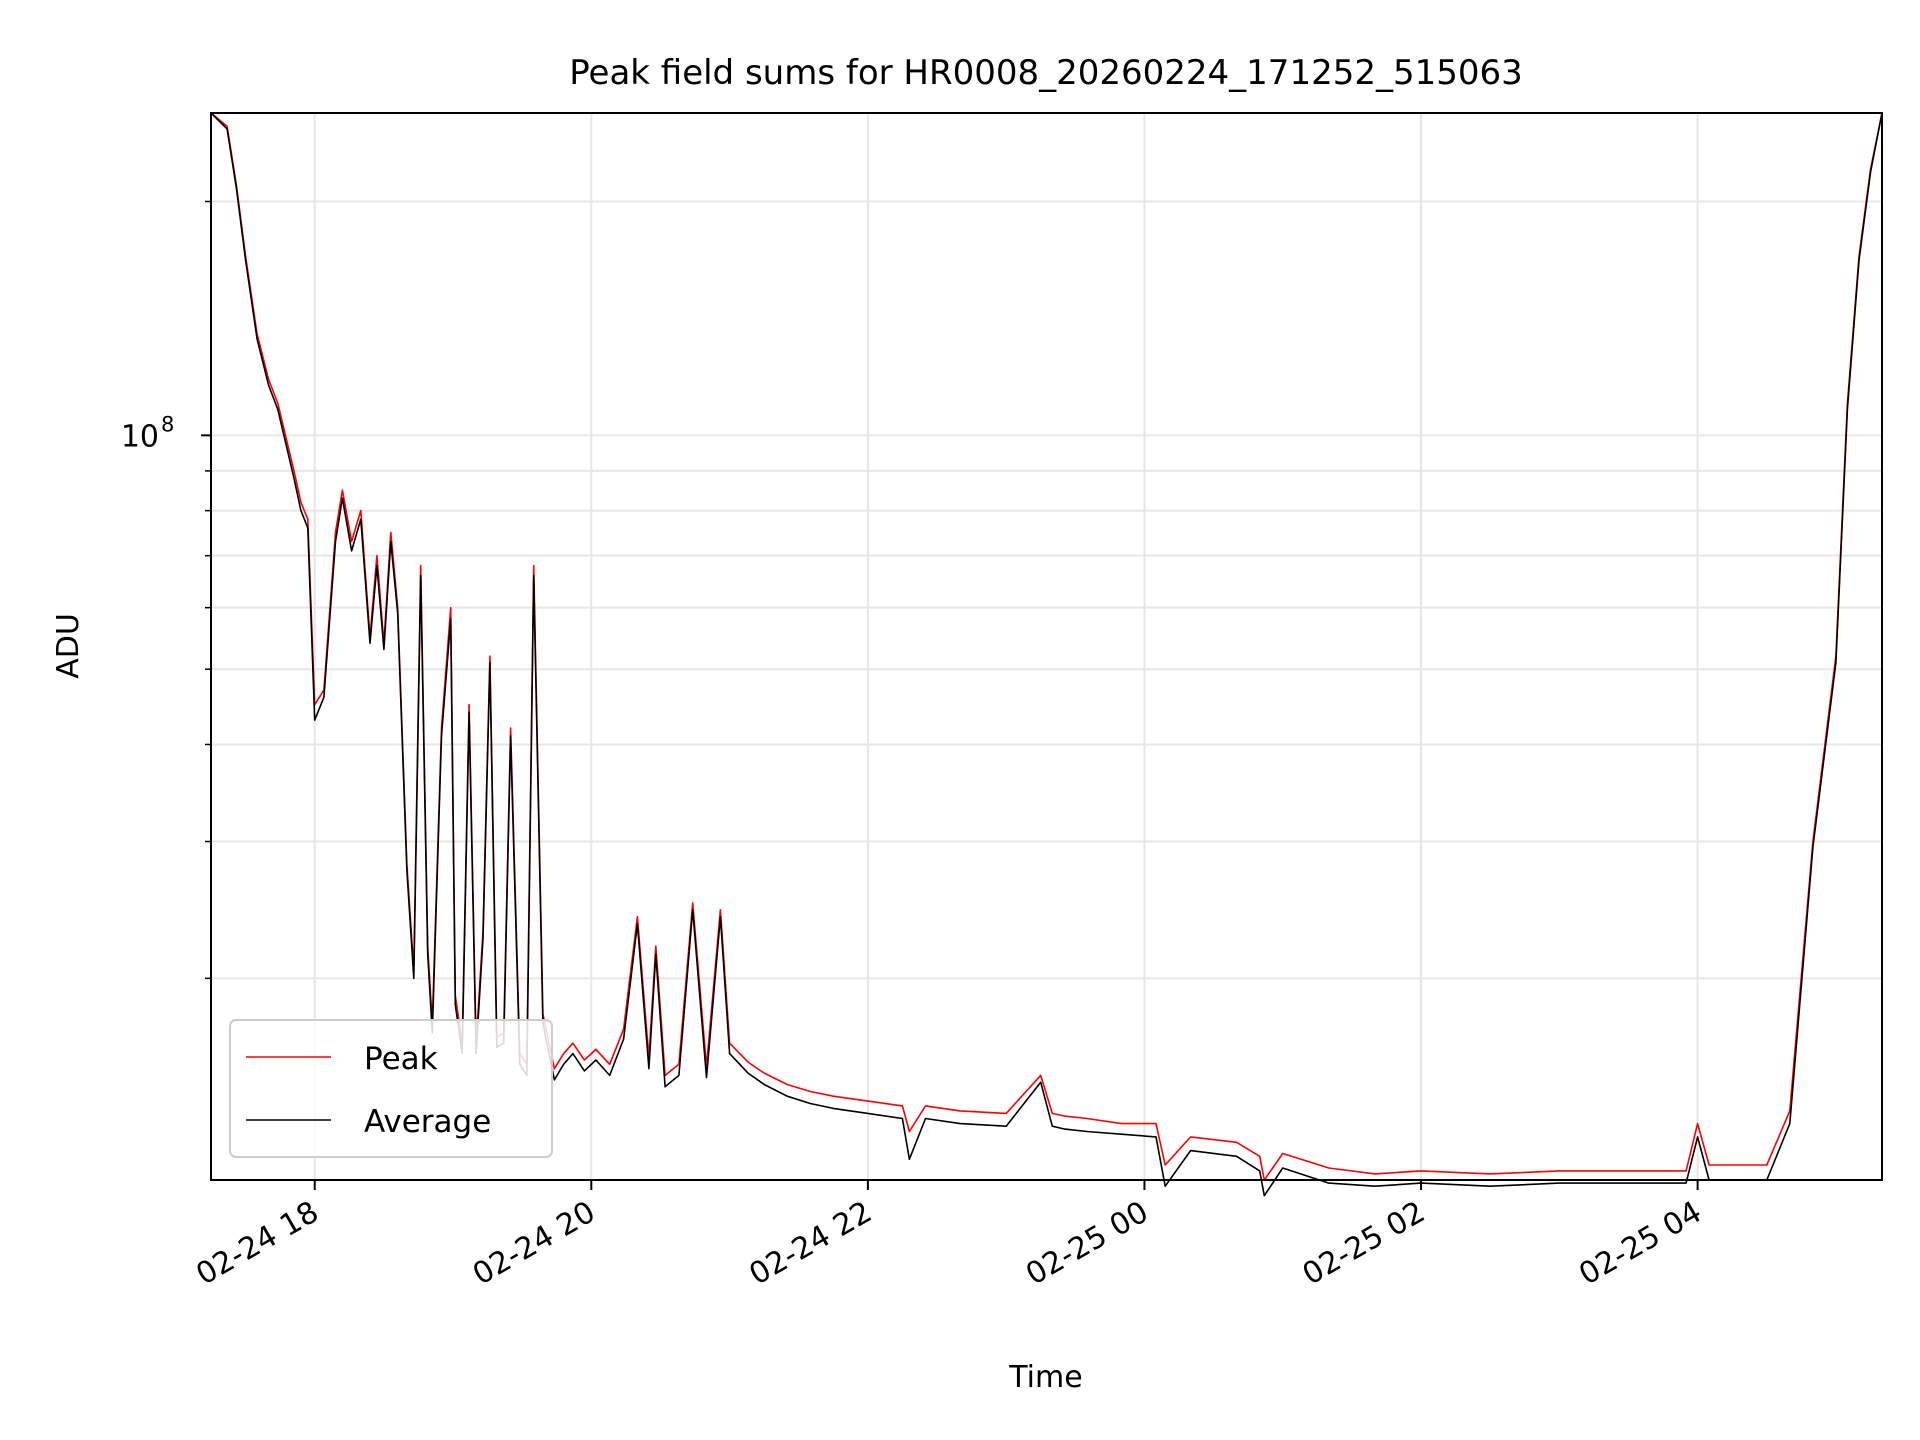  Describe the element at coordinates (68, 646) in the screenshot. I see `y-axis-label: ADU` at that location.